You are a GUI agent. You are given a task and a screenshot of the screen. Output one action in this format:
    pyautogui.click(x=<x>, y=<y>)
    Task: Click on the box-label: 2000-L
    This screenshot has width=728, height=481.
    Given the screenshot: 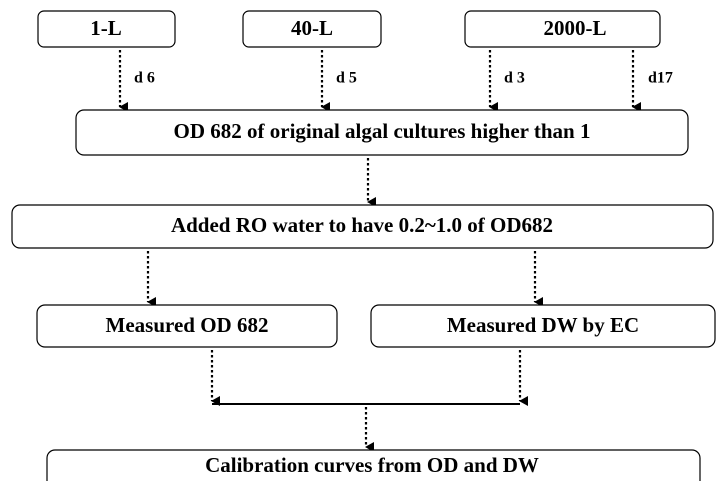 What is the action you would take?
    pyautogui.click(x=575, y=28)
    